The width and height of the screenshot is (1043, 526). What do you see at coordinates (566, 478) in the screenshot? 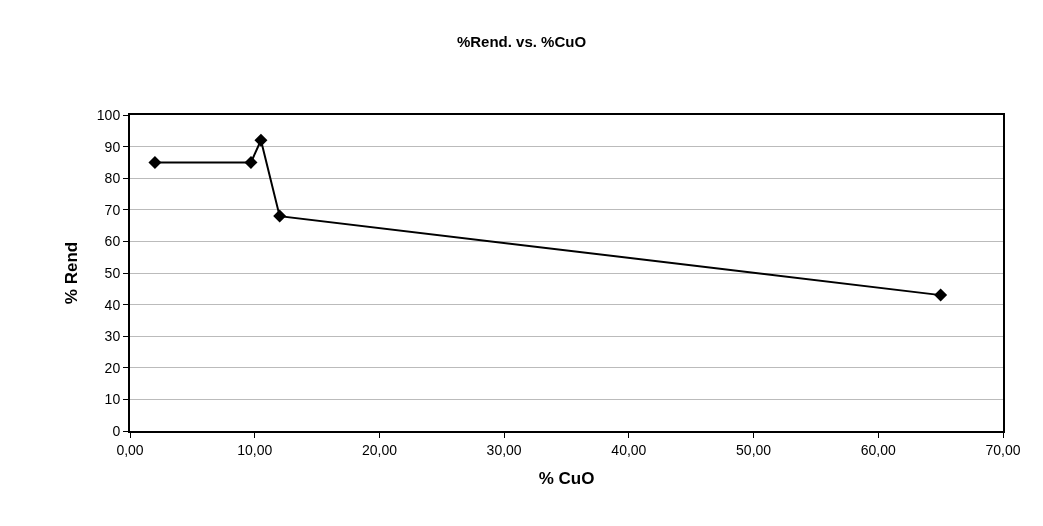
I see `x-axis-title: % CuO` at bounding box center [566, 478].